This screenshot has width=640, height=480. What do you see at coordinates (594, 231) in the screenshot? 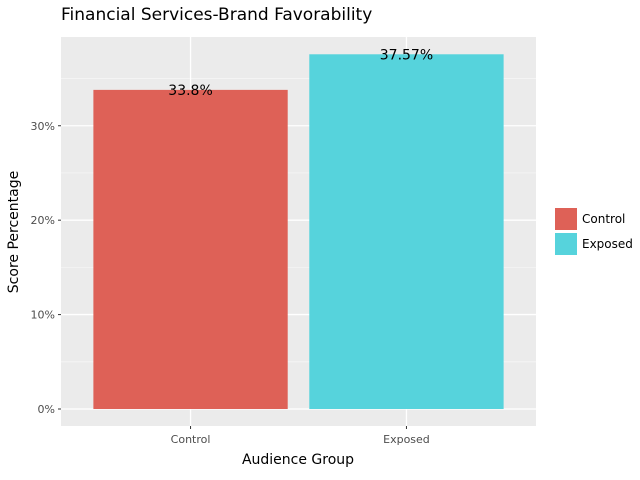
I see `legend: Control Exposed` at bounding box center [594, 231].